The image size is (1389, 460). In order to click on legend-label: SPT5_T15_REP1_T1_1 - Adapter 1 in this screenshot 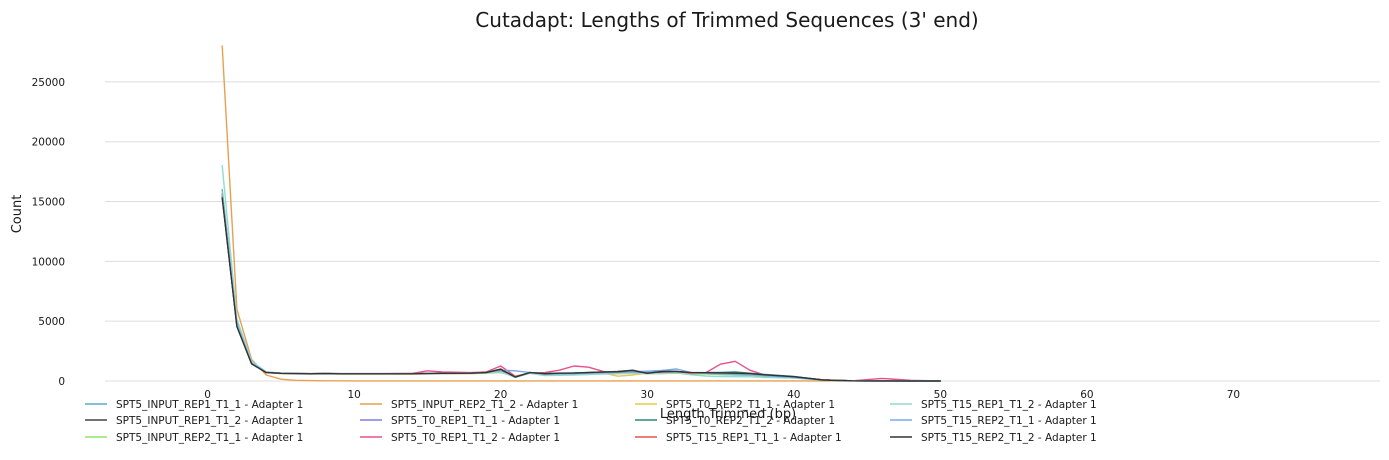, I will do `click(754, 438)`.